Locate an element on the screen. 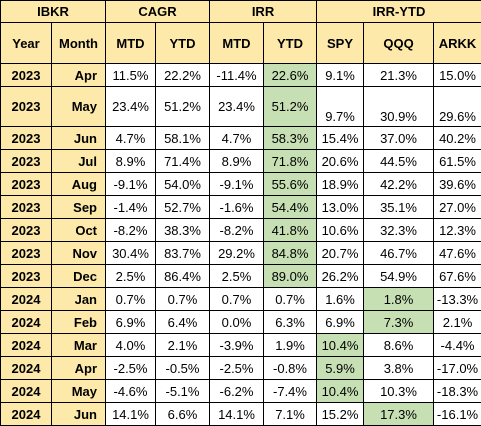 The image size is (481, 426). cell-qqq: 44.5% is located at coordinates (399, 161).